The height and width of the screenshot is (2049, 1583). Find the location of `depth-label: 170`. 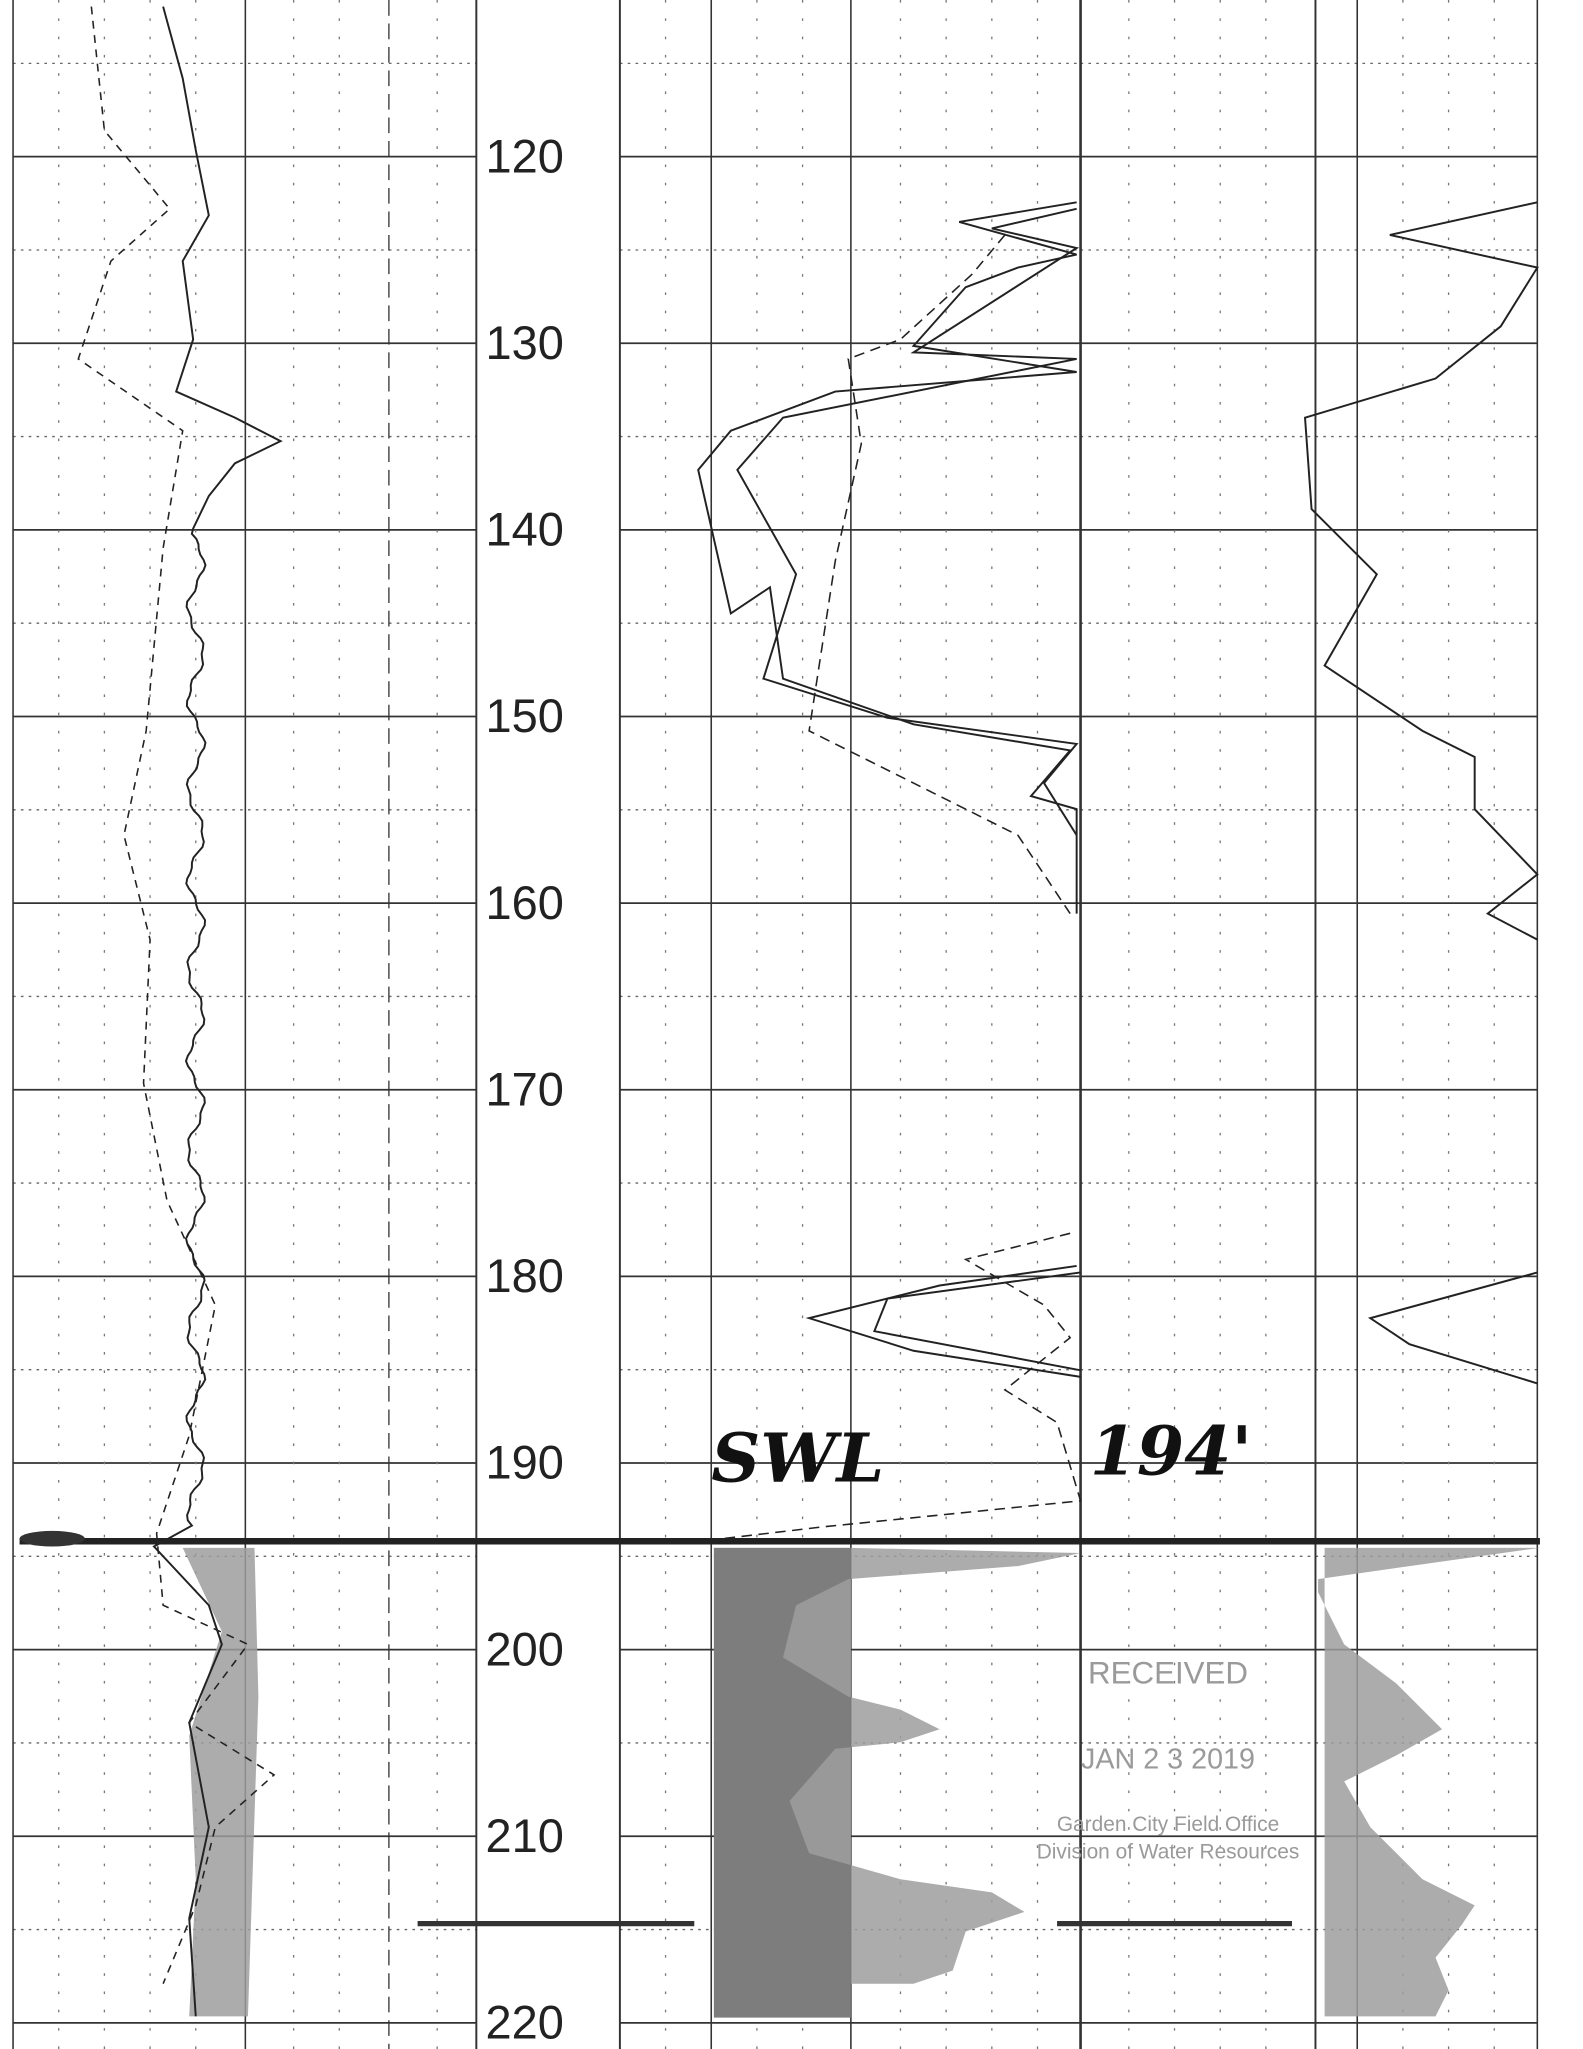

depth-label: 170 is located at coordinates (524, 1088).